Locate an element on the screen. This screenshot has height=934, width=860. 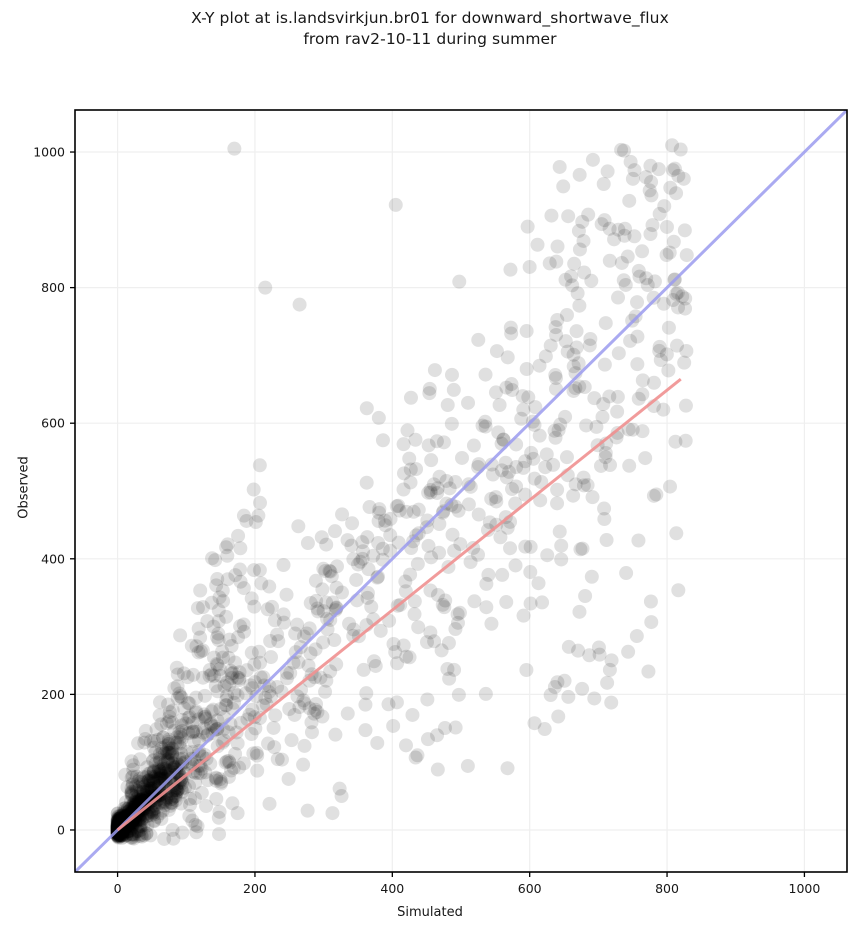
x-axis-label: Simulated is located at coordinates (430, 912).